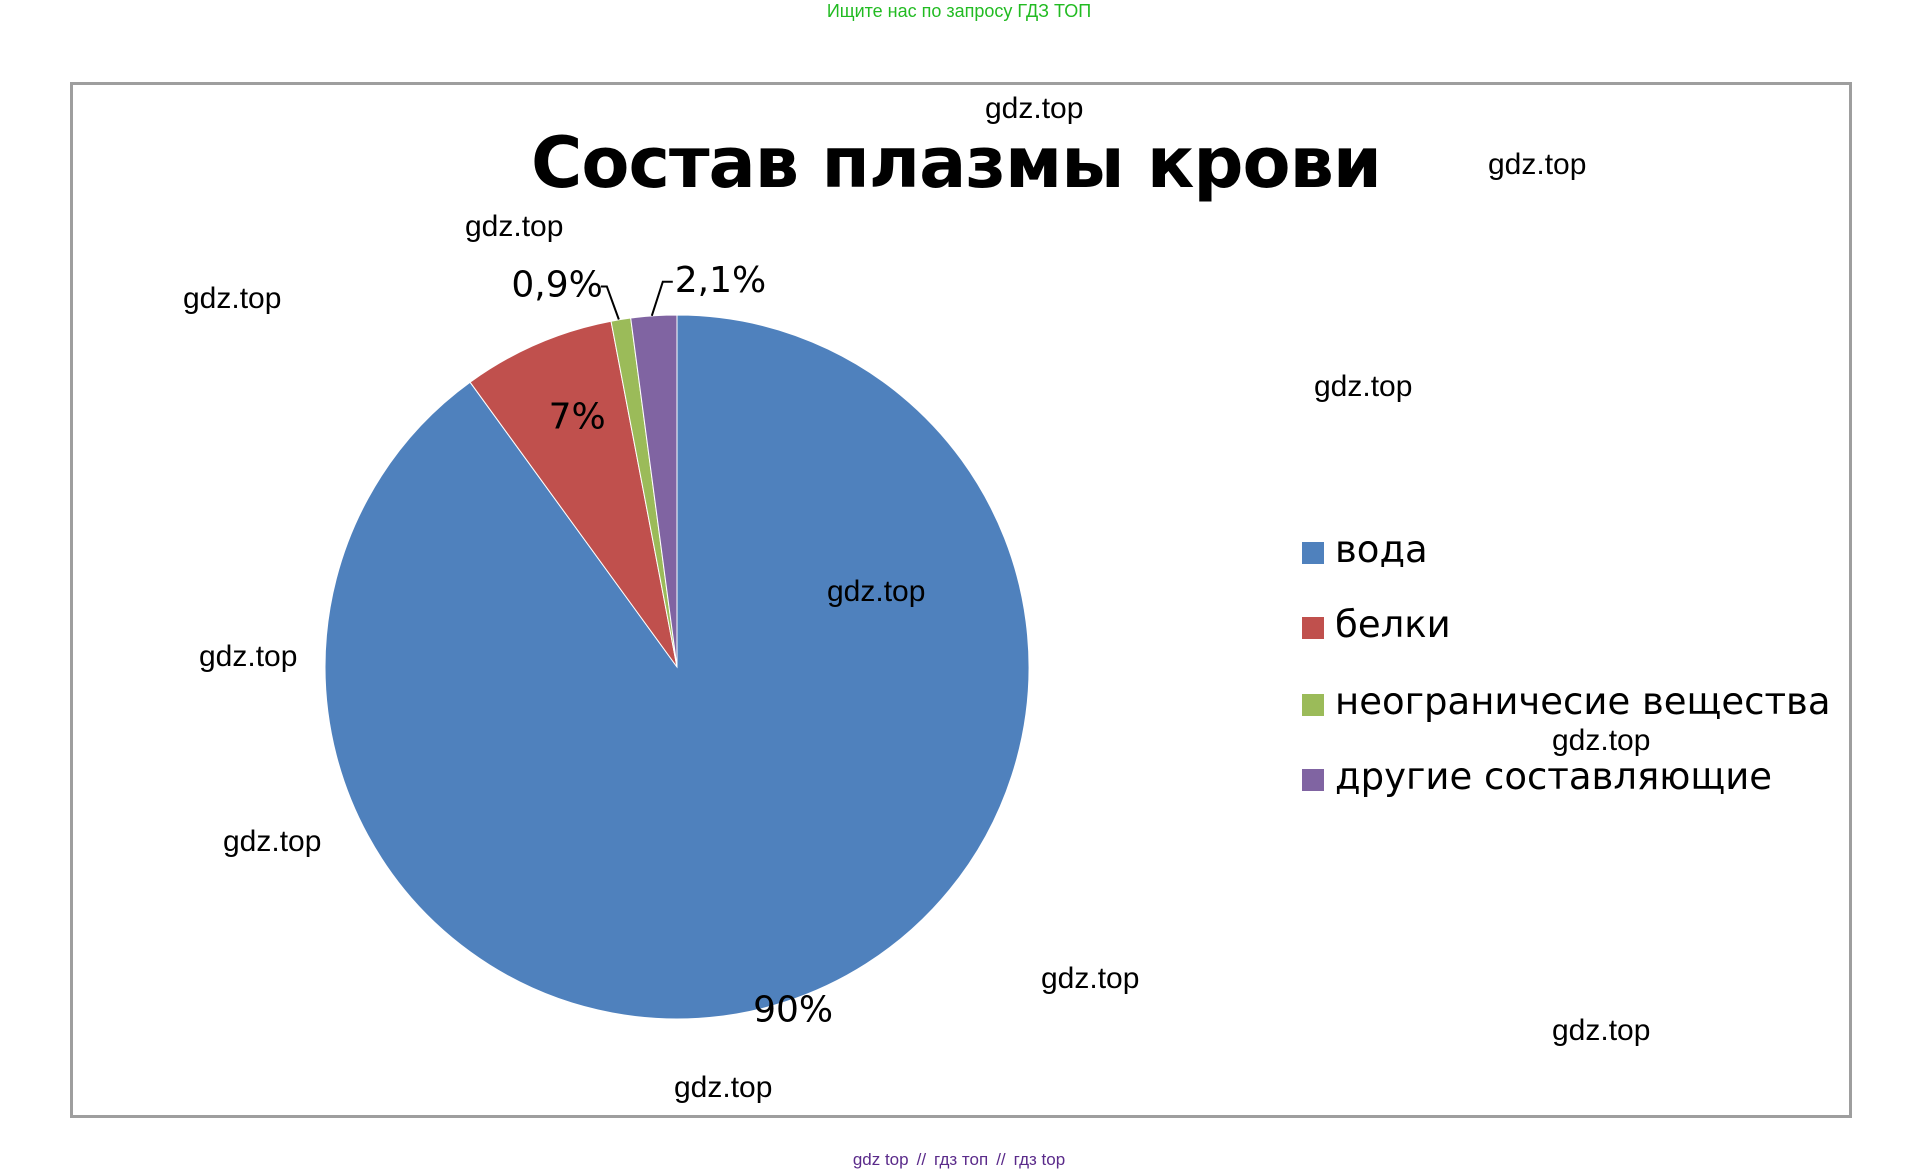  Describe the element at coordinates (1313, 553) in the screenshot. I see `legend-swatch-water` at that location.